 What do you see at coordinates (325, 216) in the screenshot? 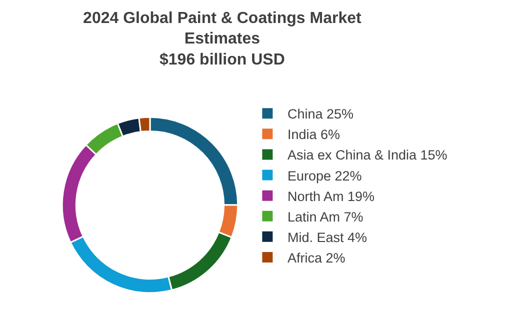
I see `legend-label: Latin Am 7%` at bounding box center [325, 216].